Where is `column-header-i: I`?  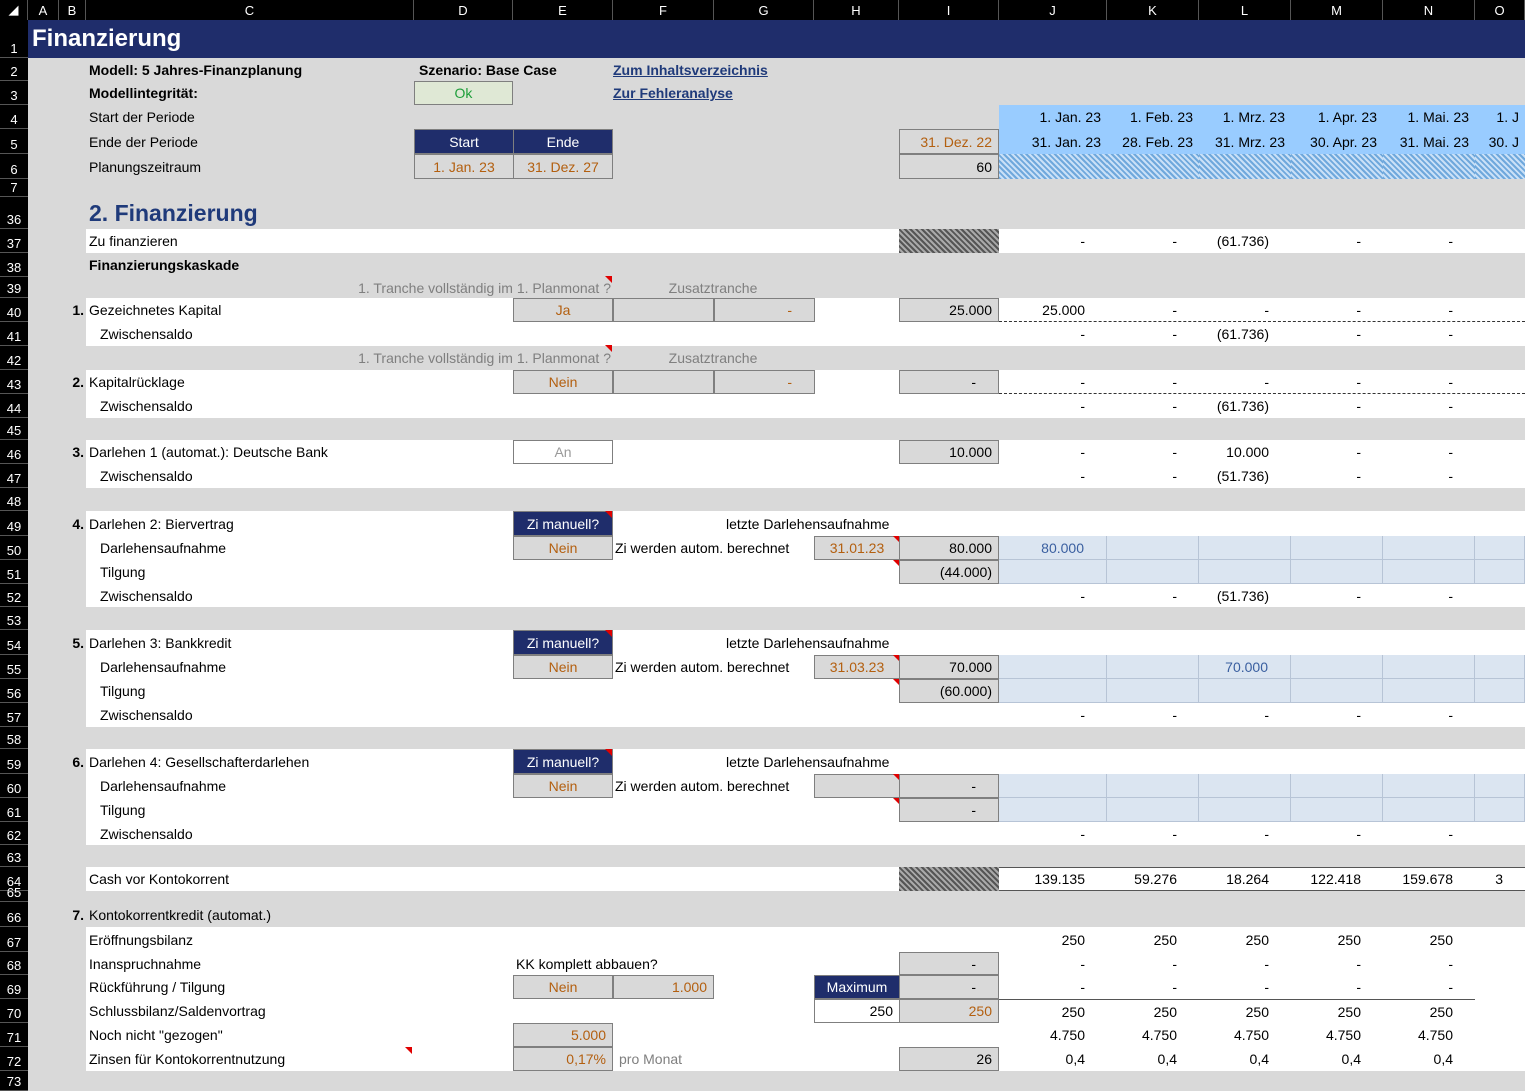
column-header-i: I is located at coordinates (949, 10).